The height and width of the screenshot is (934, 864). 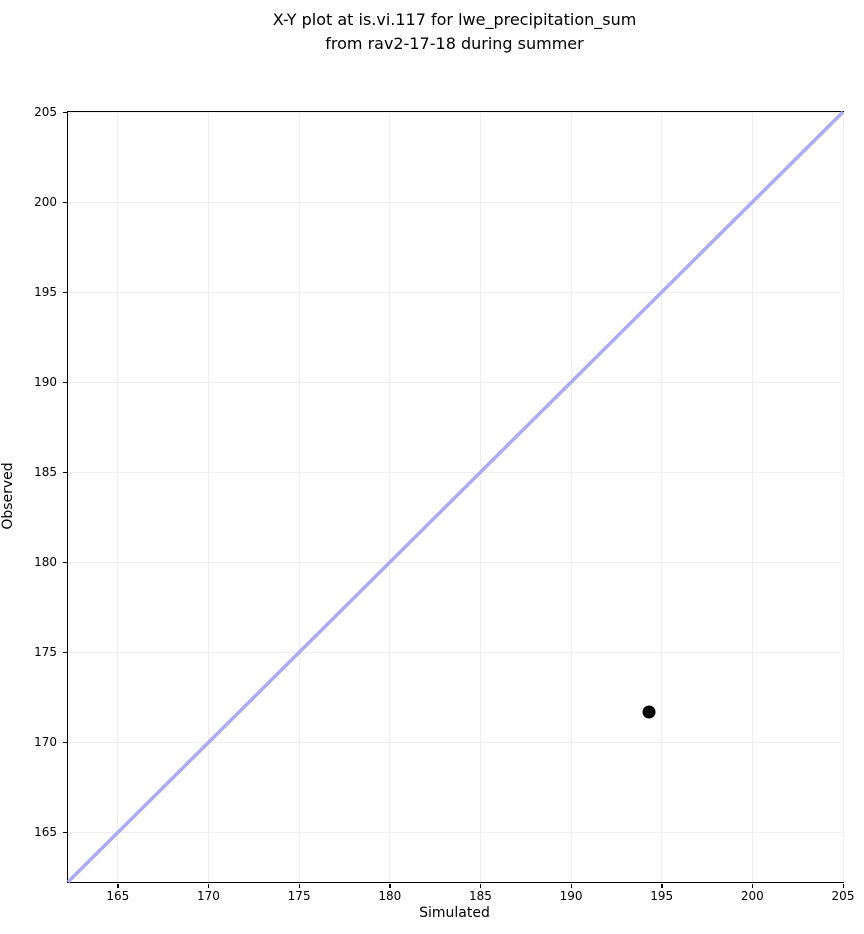 I want to click on y-tick-label: 205, so click(x=45, y=112).